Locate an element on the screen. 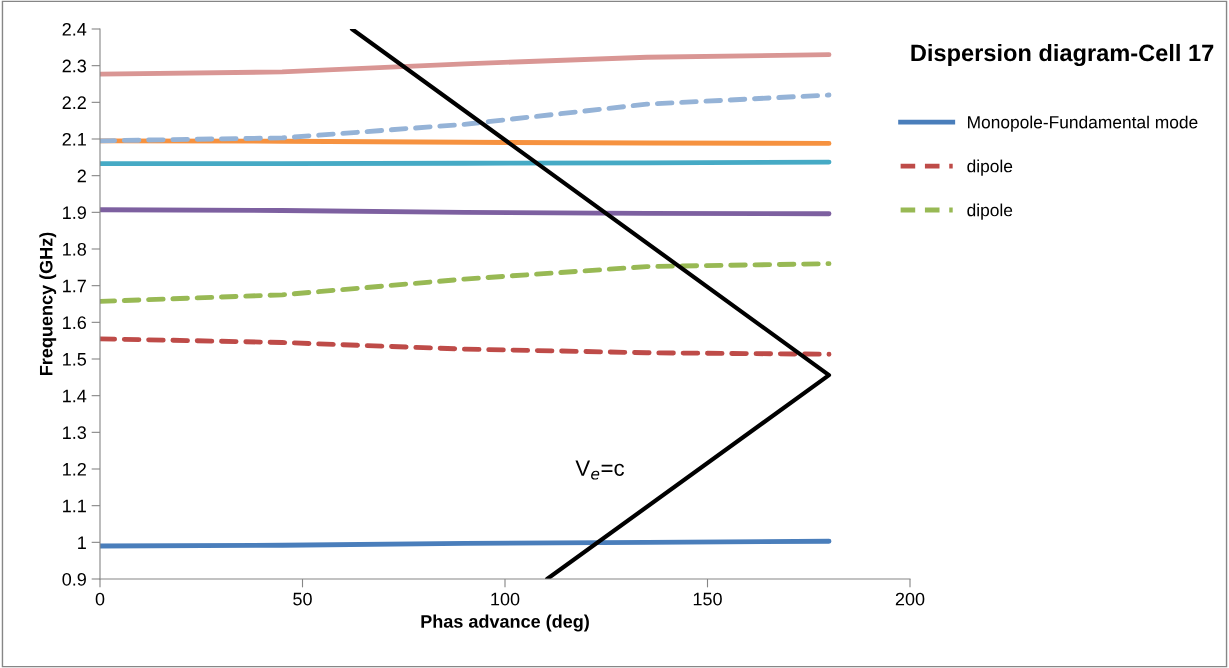 This screenshot has height=668, width=1229. y-tick-label: 1.6 is located at coordinates (75, 323).